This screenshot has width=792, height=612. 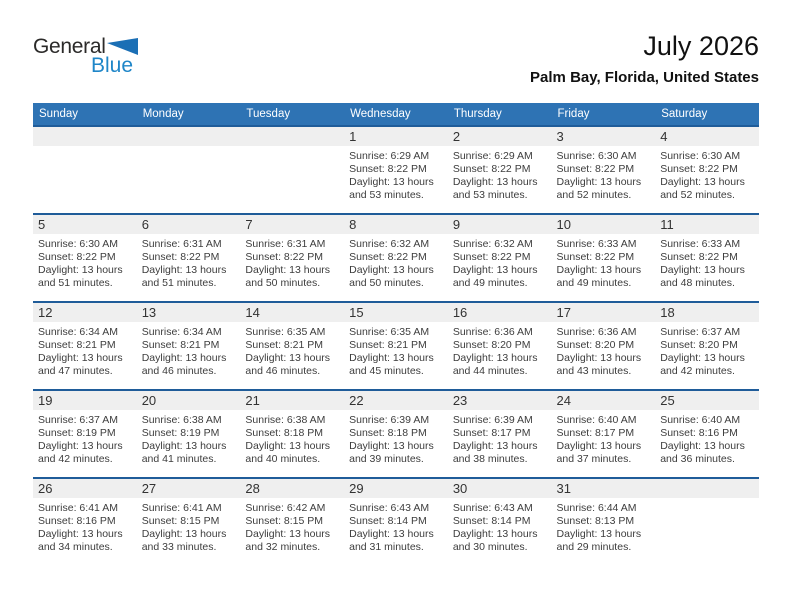 I want to click on general-blue-logo: General Blue, so click(x=85, y=56).